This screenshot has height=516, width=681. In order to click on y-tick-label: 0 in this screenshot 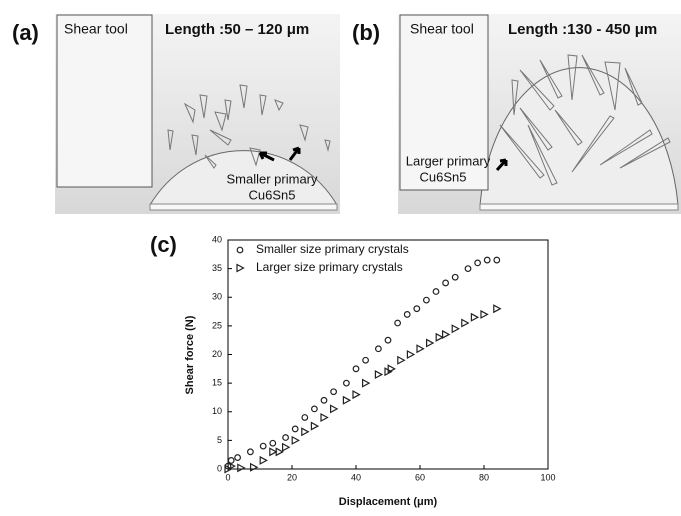, I will do `click(219, 468)`.